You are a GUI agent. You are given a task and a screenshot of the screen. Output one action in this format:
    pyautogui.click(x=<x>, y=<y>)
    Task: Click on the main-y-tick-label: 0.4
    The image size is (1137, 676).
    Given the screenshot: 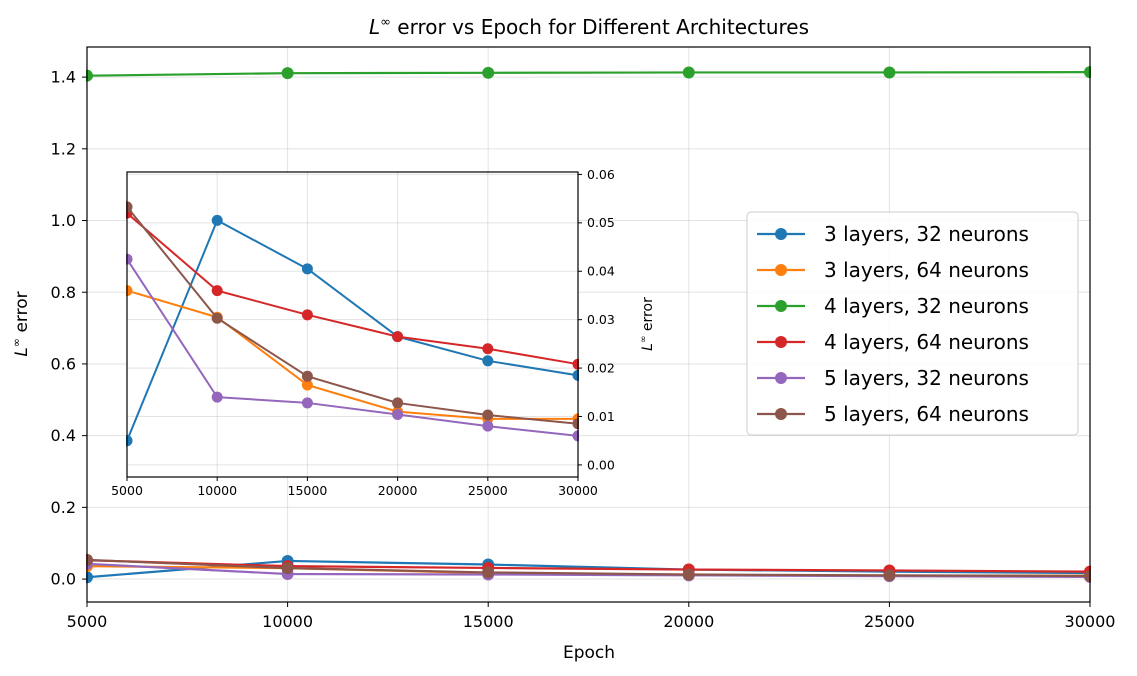 What is the action you would take?
    pyautogui.click(x=63, y=435)
    